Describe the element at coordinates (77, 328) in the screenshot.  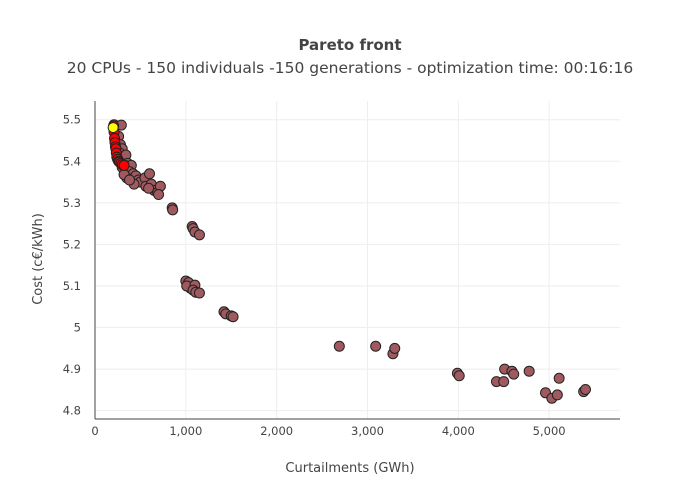
I see `y-tick-label: 5` at that location.